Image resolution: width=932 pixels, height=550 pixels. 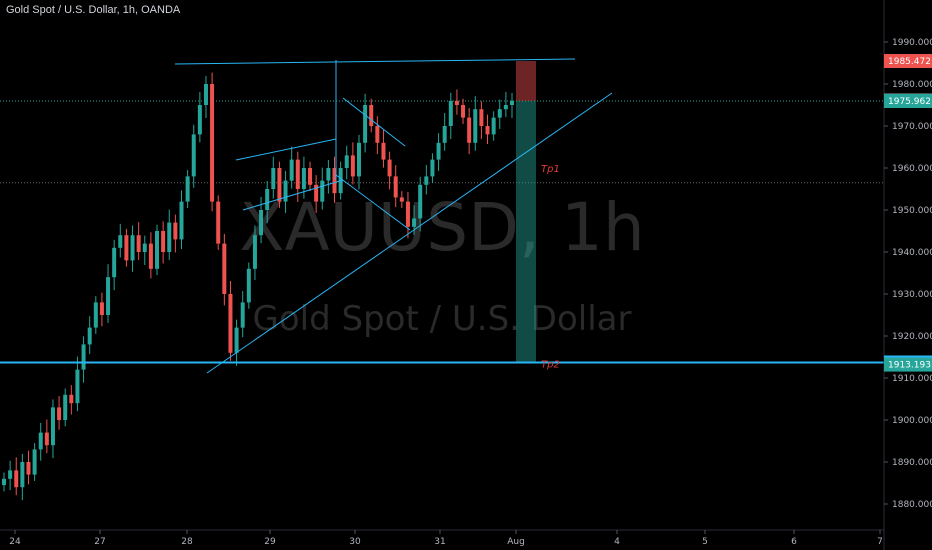 What do you see at coordinates (442, 319) in the screenshot?
I see `watermark-name: Gold Spot / U.S. Dollar` at bounding box center [442, 319].